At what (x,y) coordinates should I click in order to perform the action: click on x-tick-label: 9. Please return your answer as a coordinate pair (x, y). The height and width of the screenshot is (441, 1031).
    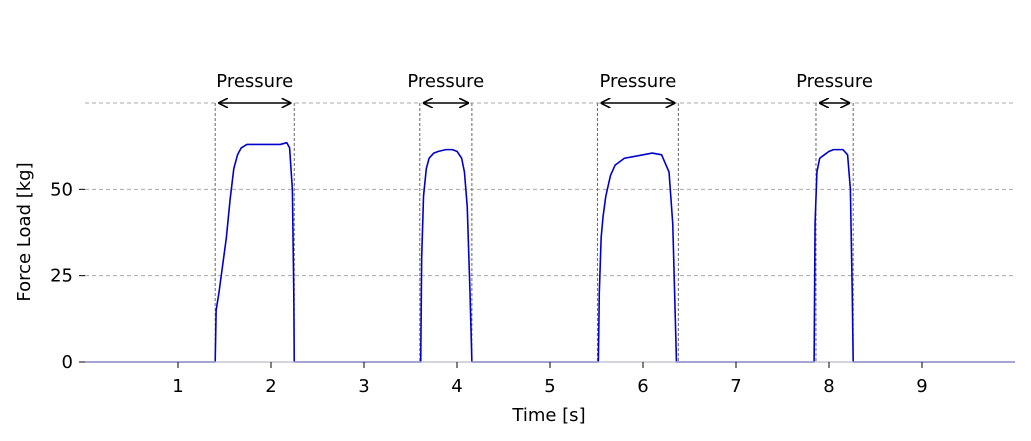
    Looking at the image, I should click on (921, 386).